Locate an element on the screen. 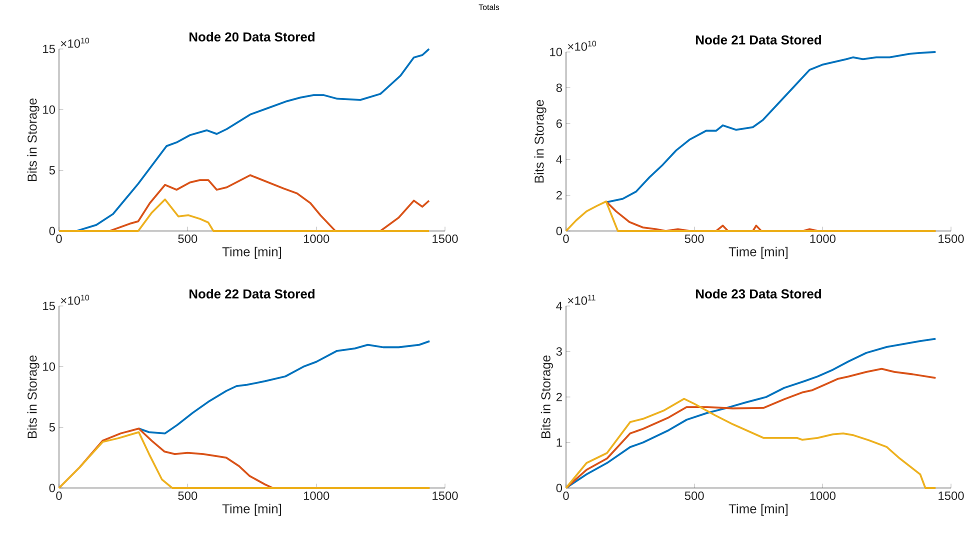 The height and width of the screenshot is (535, 978). y-tick-label: 3 is located at coordinates (559, 351).